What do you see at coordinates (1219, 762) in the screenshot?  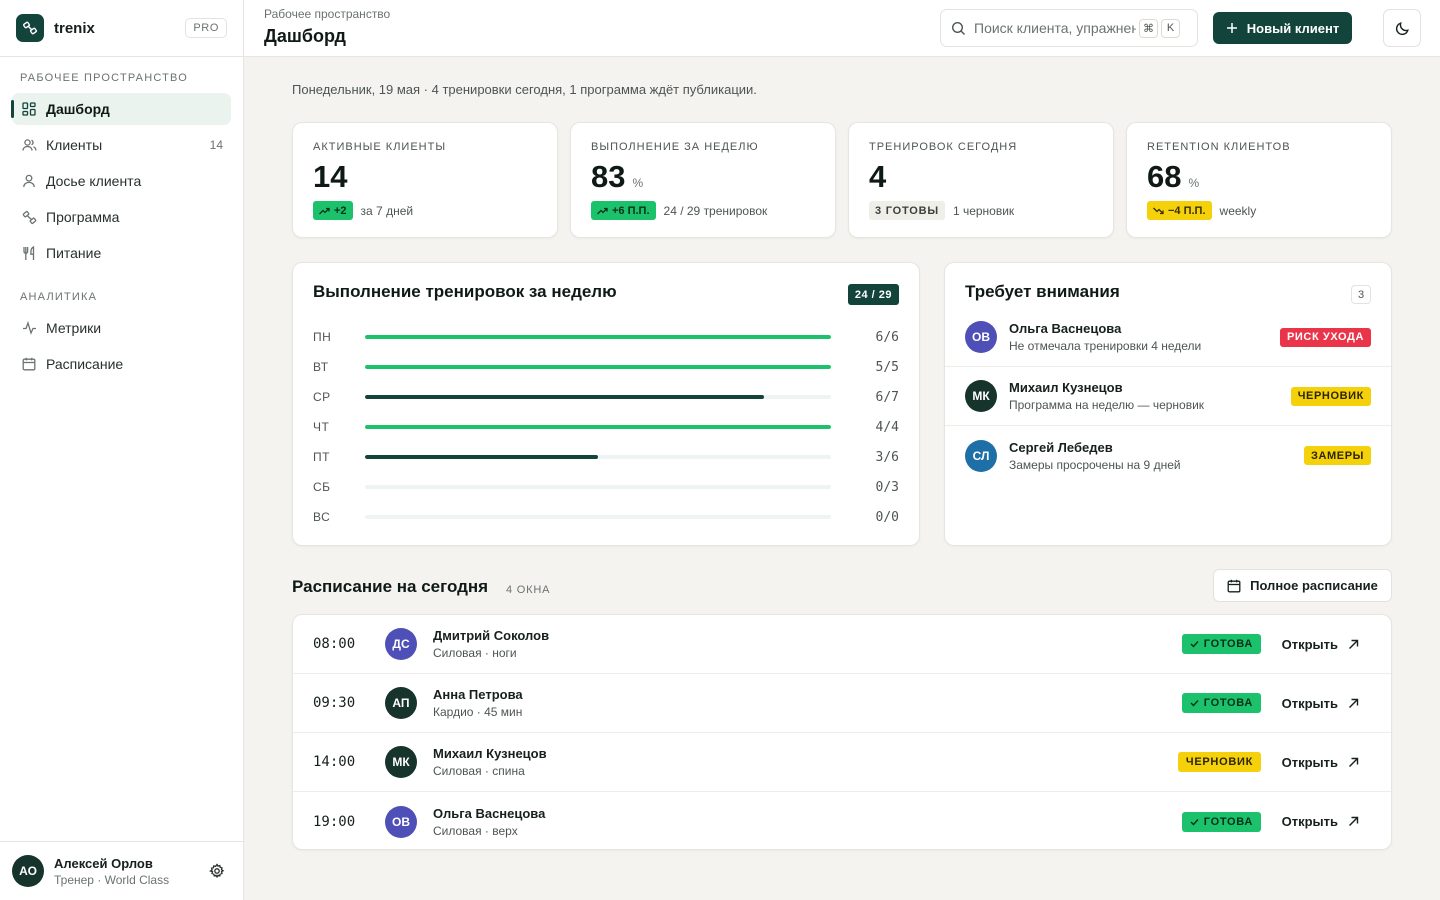 I see `status-text: ЧЕРНОВИК` at bounding box center [1219, 762].